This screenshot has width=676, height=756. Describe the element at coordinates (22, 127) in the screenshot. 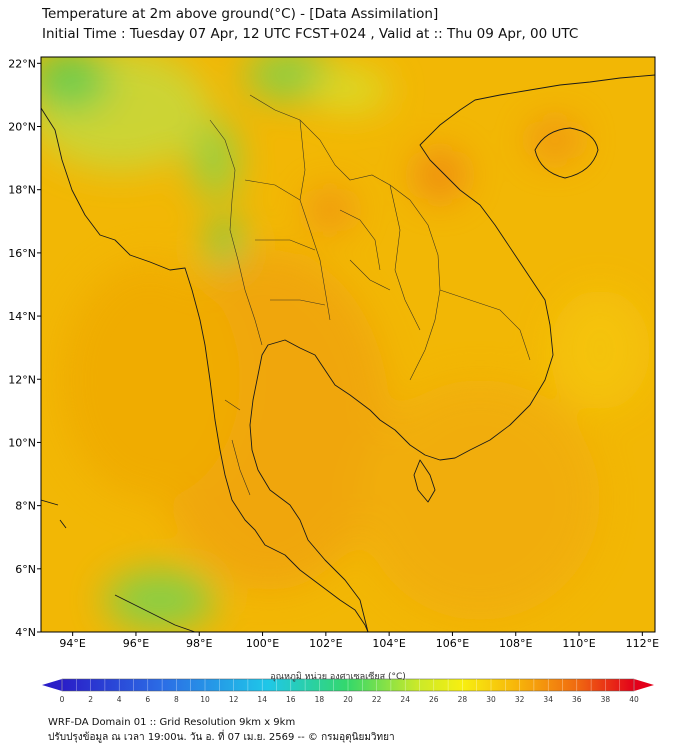

I see `lat-tick-label: 20°N` at that location.